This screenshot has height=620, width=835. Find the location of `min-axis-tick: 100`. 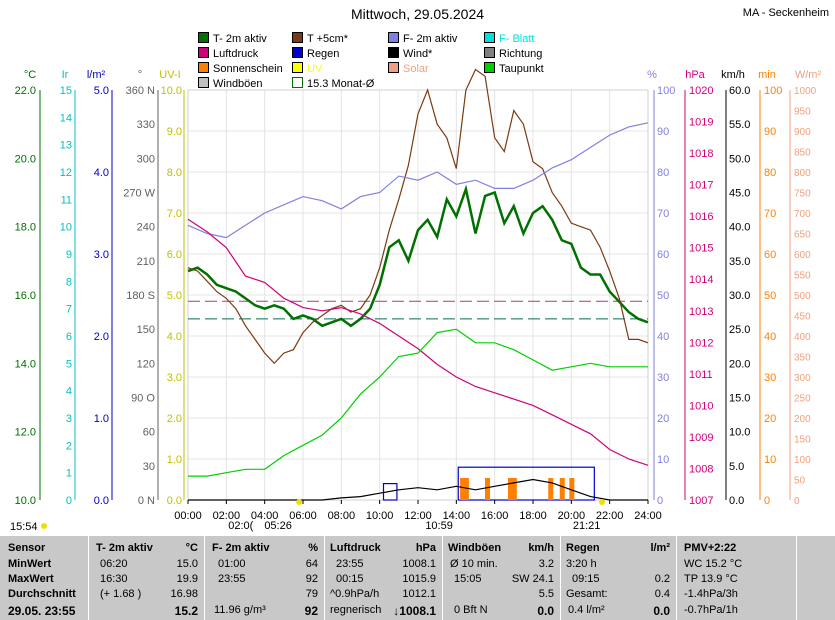

min-axis-tick: 100 is located at coordinates (773, 91).